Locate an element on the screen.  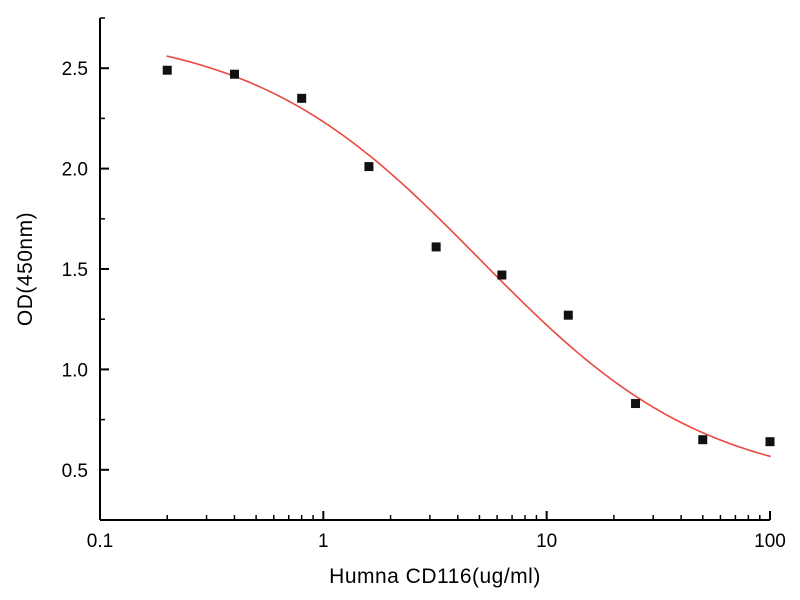
y-tick-label: 1.0 is located at coordinates (75, 370).